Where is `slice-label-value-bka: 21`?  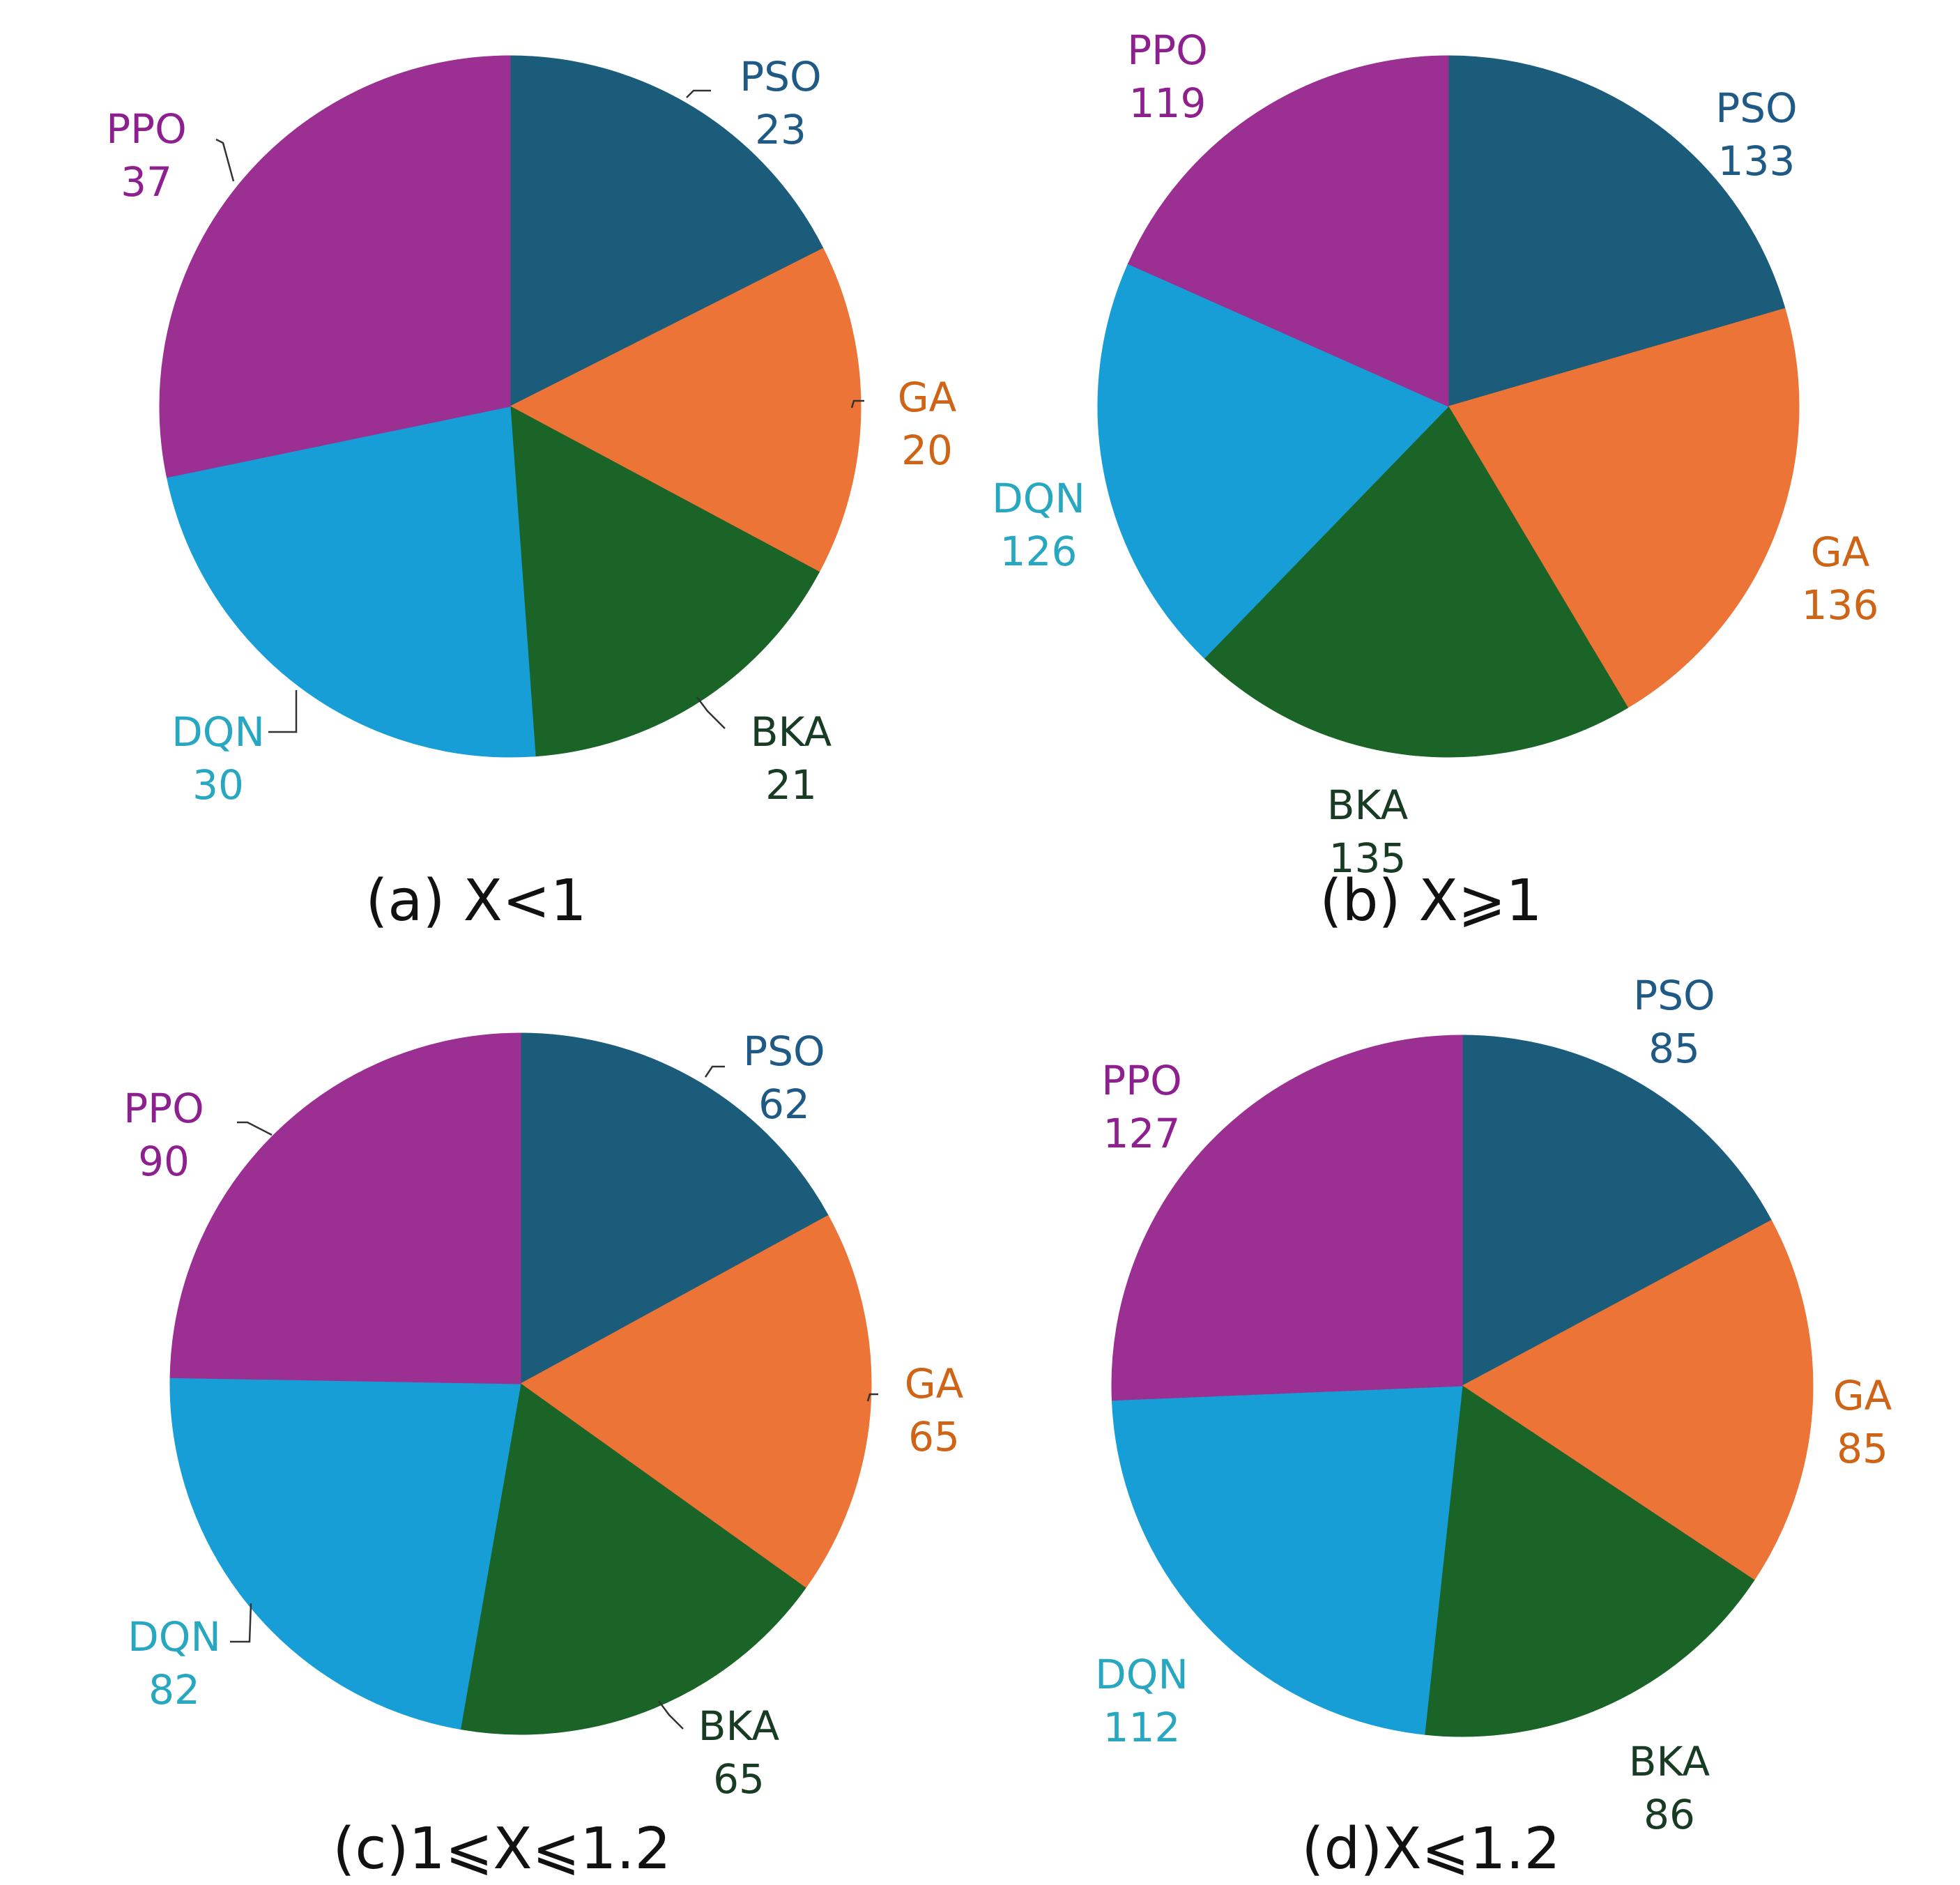 slice-label-value-bka: 21 is located at coordinates (791, 785).